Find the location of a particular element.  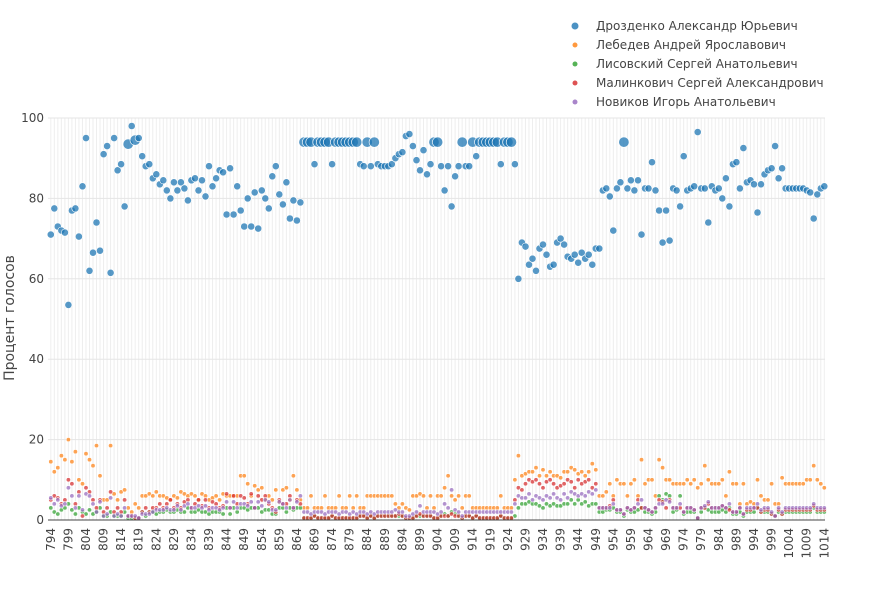

x-tick-label: 929 is located at coordinates (525, 539).